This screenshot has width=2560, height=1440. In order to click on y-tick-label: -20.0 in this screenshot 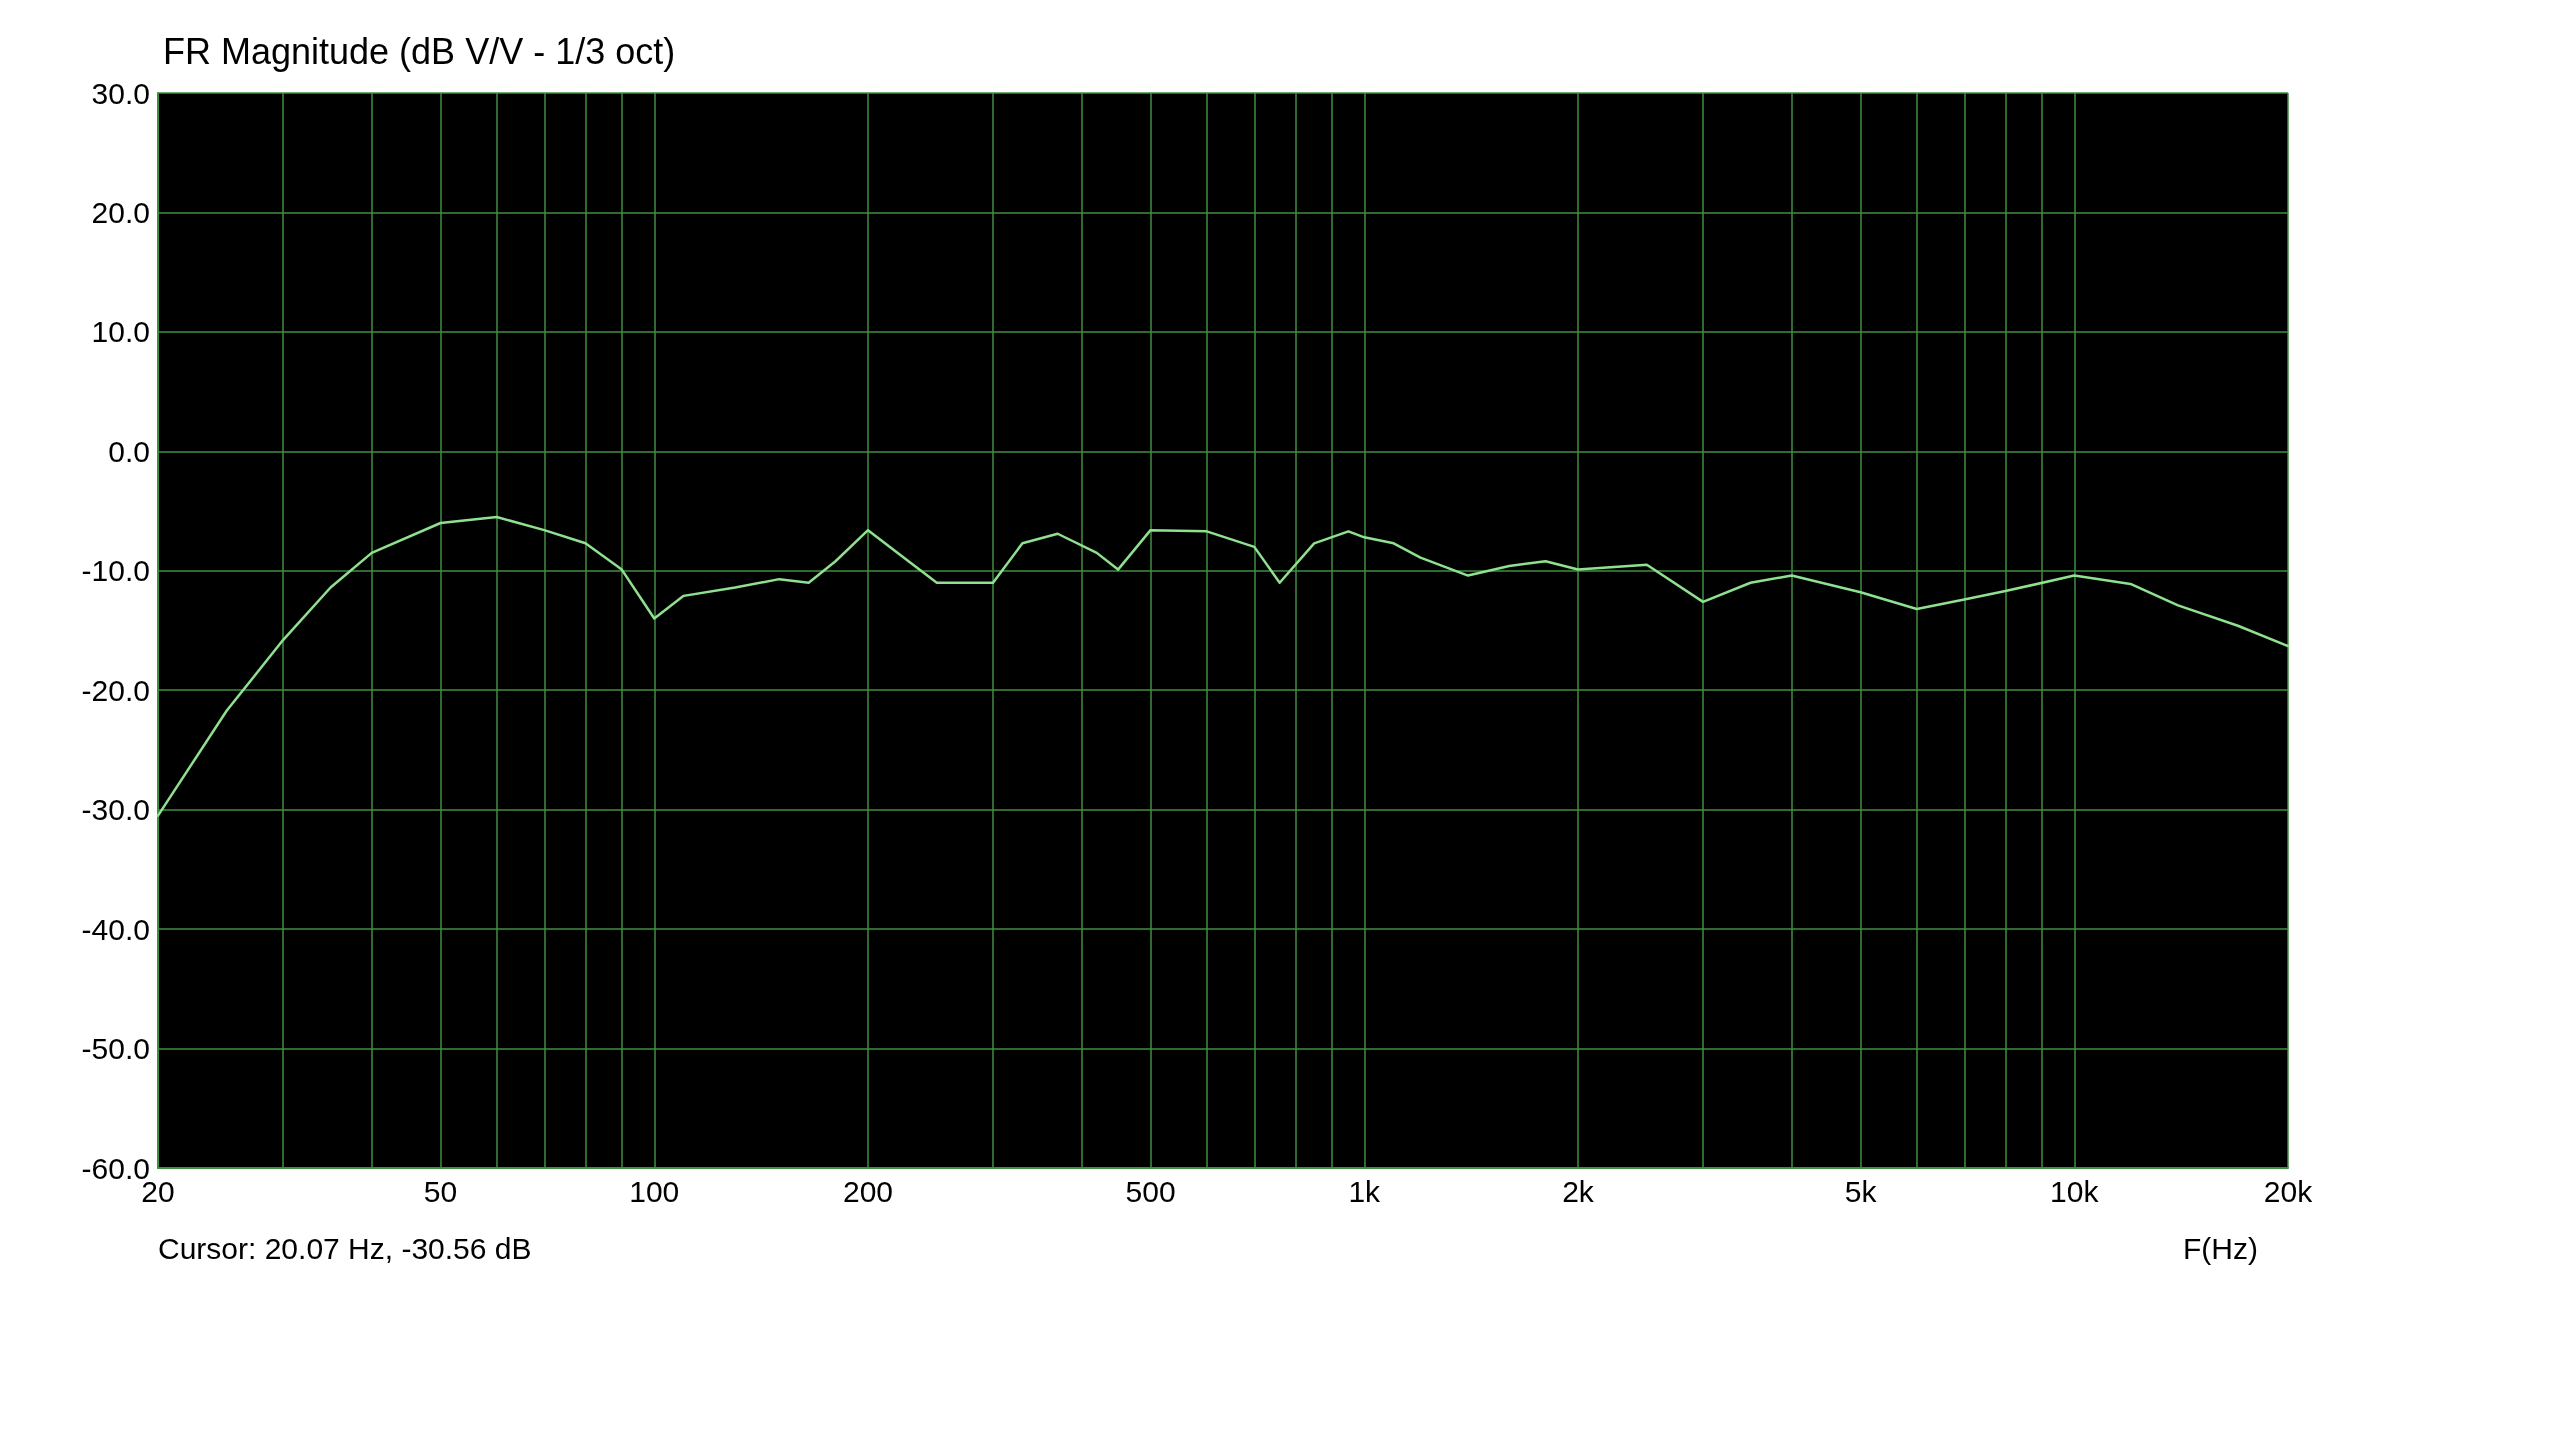, I will do `click(115, 690)`.